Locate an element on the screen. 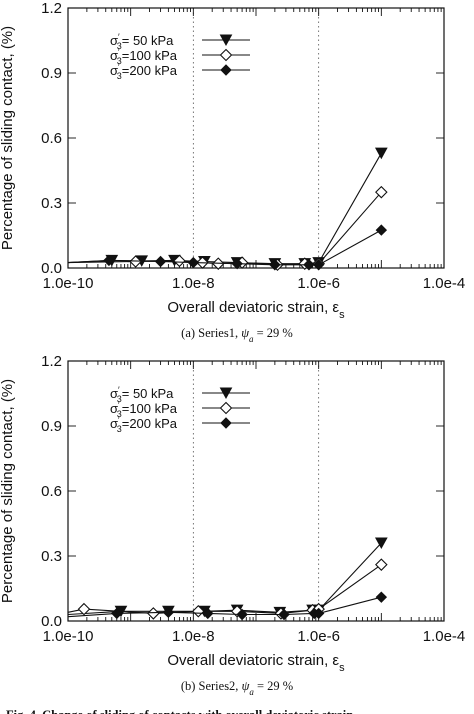  subplot-caption: (b) Series2, ψa = 29 % is located at coordinates (237, 688).